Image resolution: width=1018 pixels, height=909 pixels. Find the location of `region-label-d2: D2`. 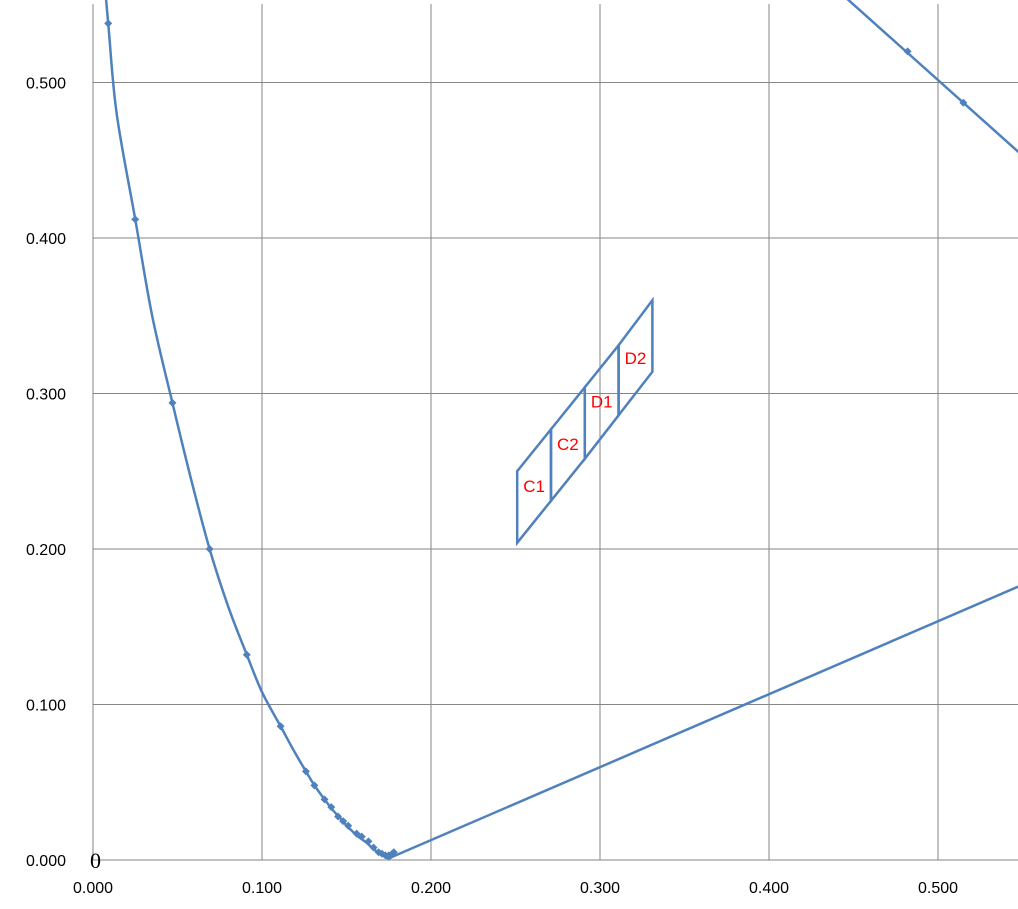

region-label-d2: D2 is located at coordinates (636, 358).